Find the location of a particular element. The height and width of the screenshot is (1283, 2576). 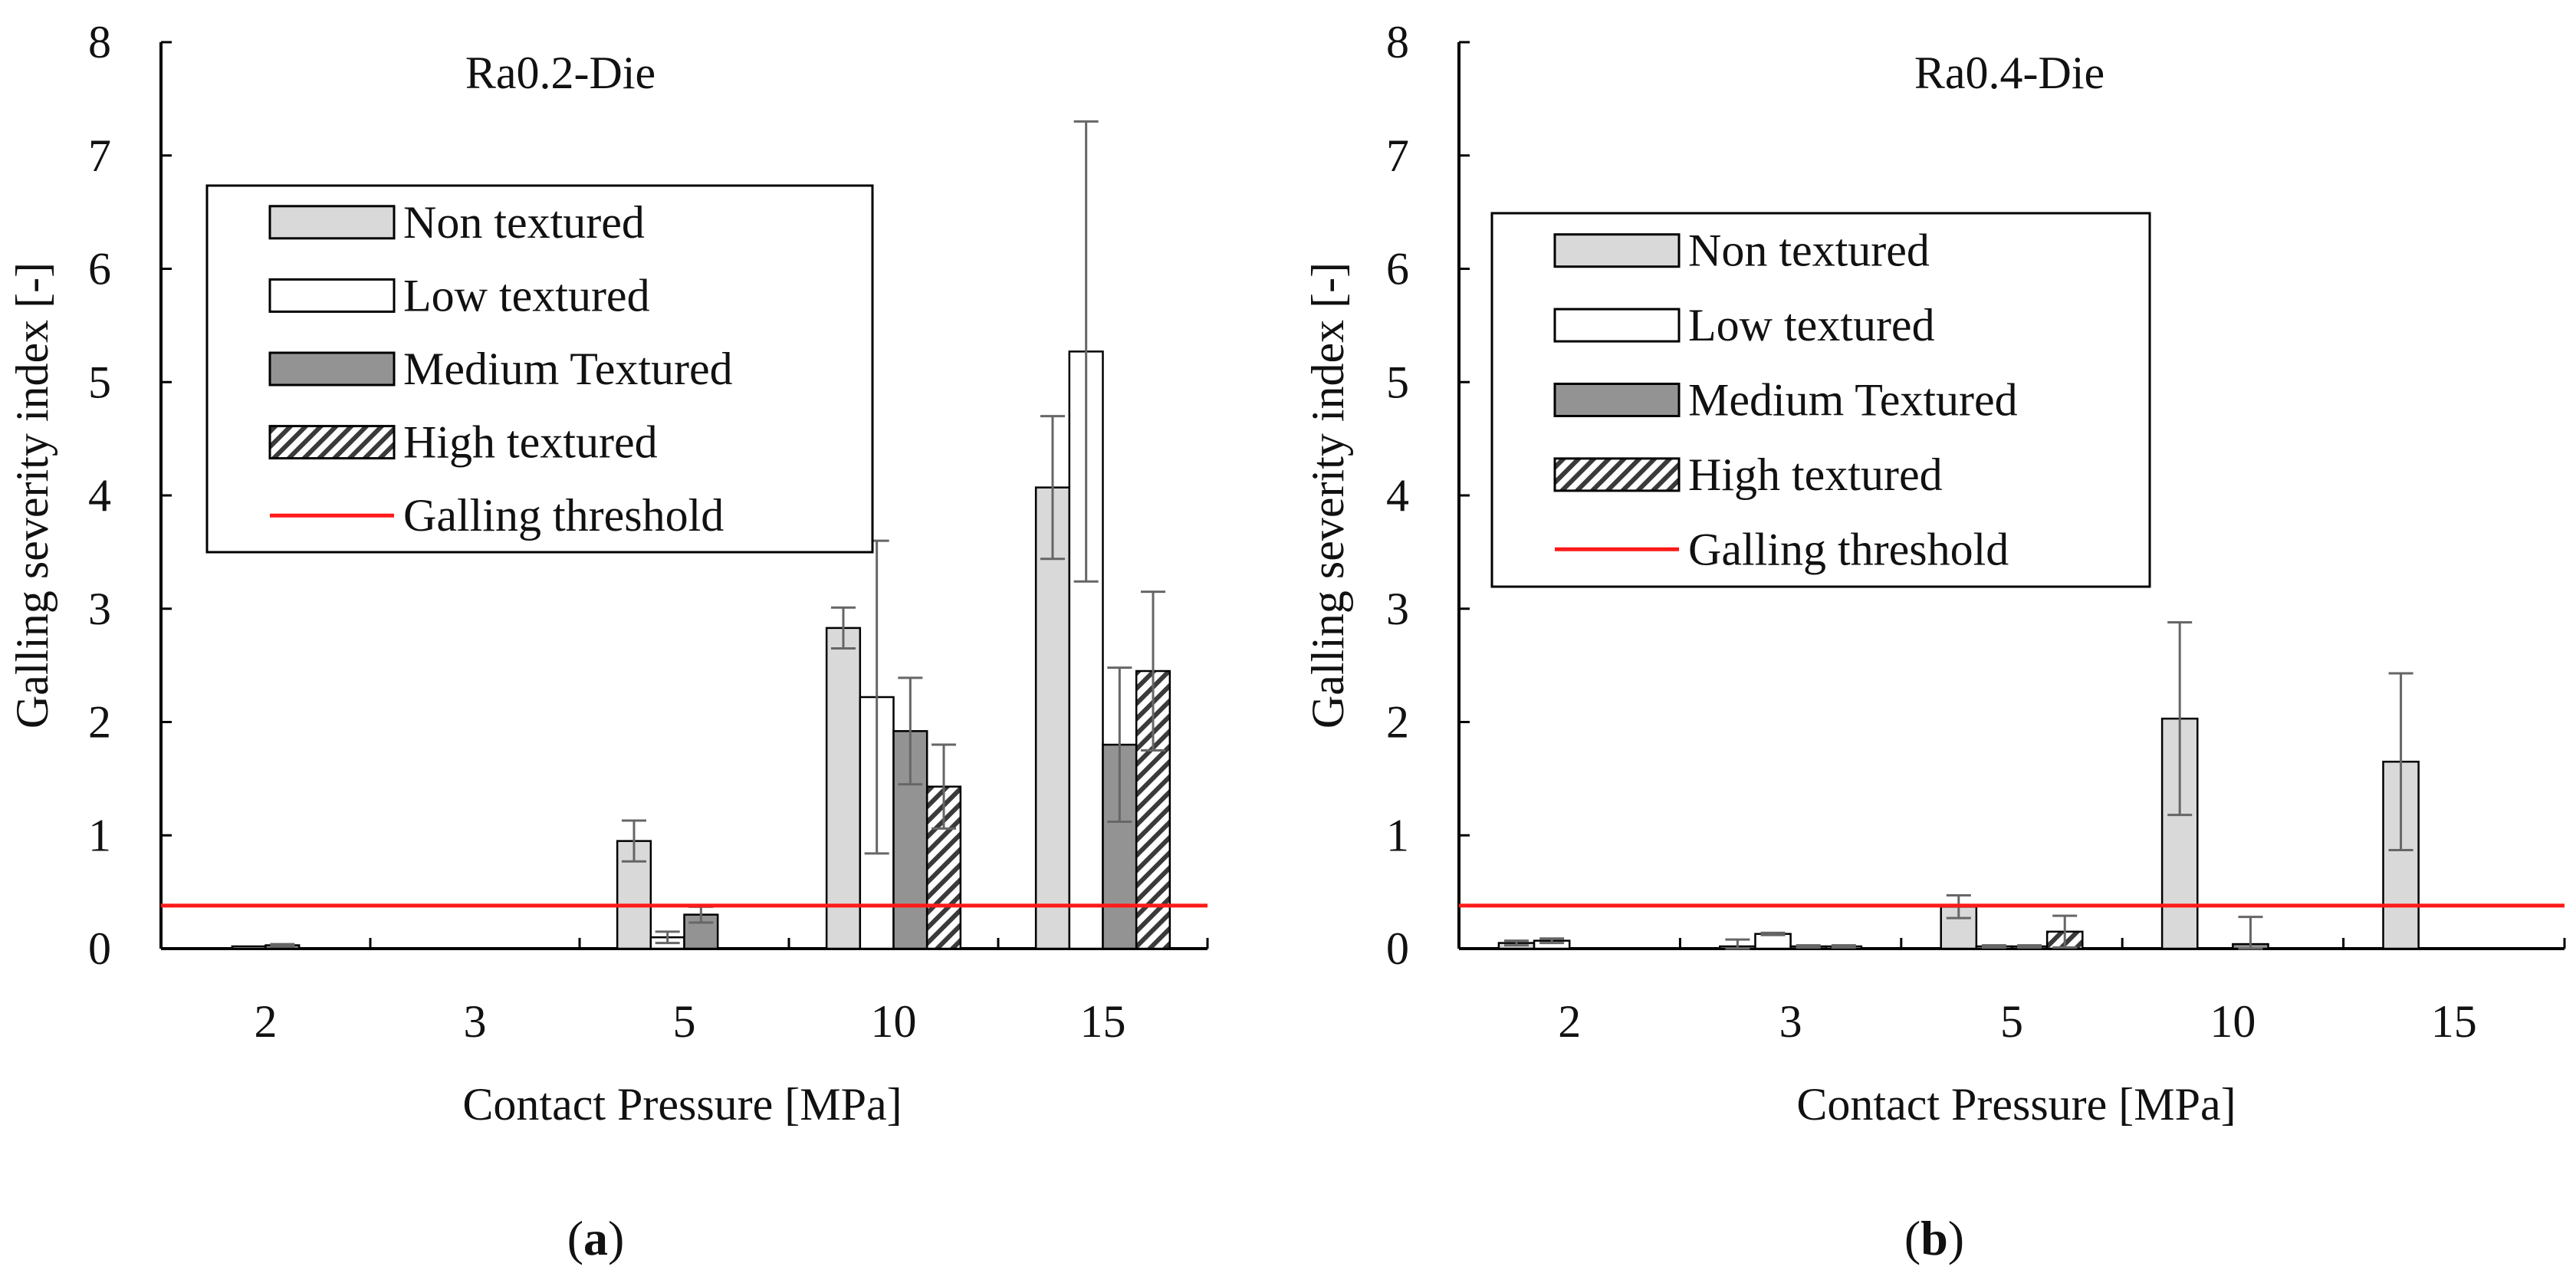

panel-label-letter: b is located at coordinates (1935, 1238).